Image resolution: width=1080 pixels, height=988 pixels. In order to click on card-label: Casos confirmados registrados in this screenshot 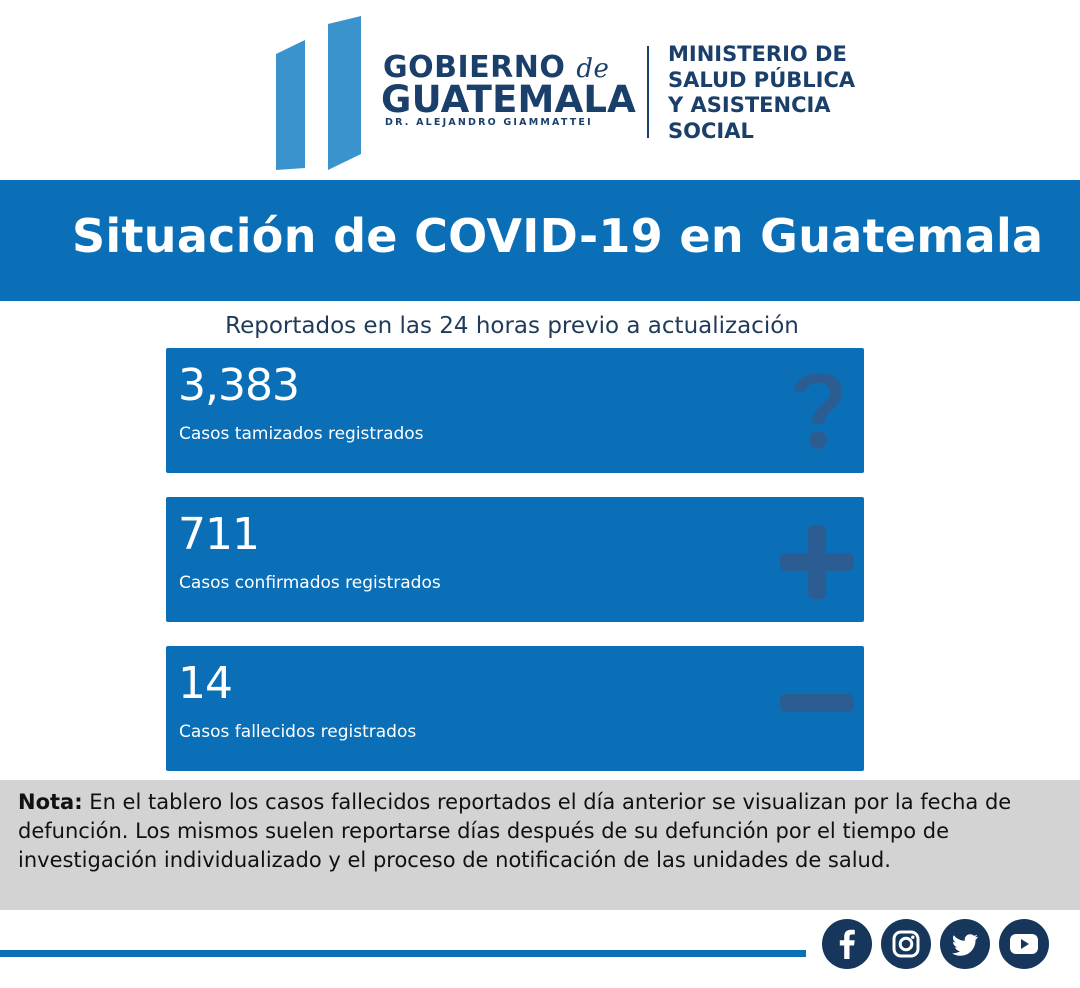, I will do `click(310, 583)`.